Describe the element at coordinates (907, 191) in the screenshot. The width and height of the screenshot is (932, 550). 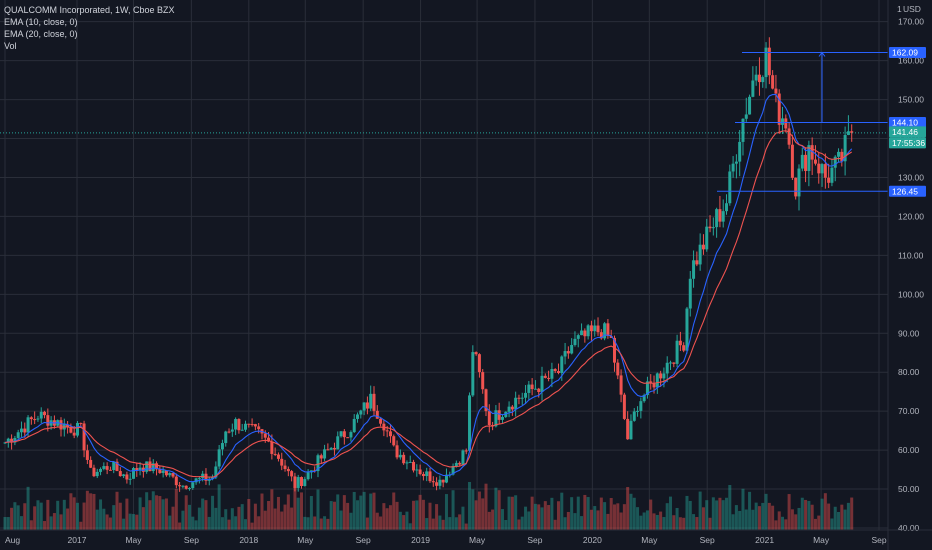
I see `price-tag-level` at that location.